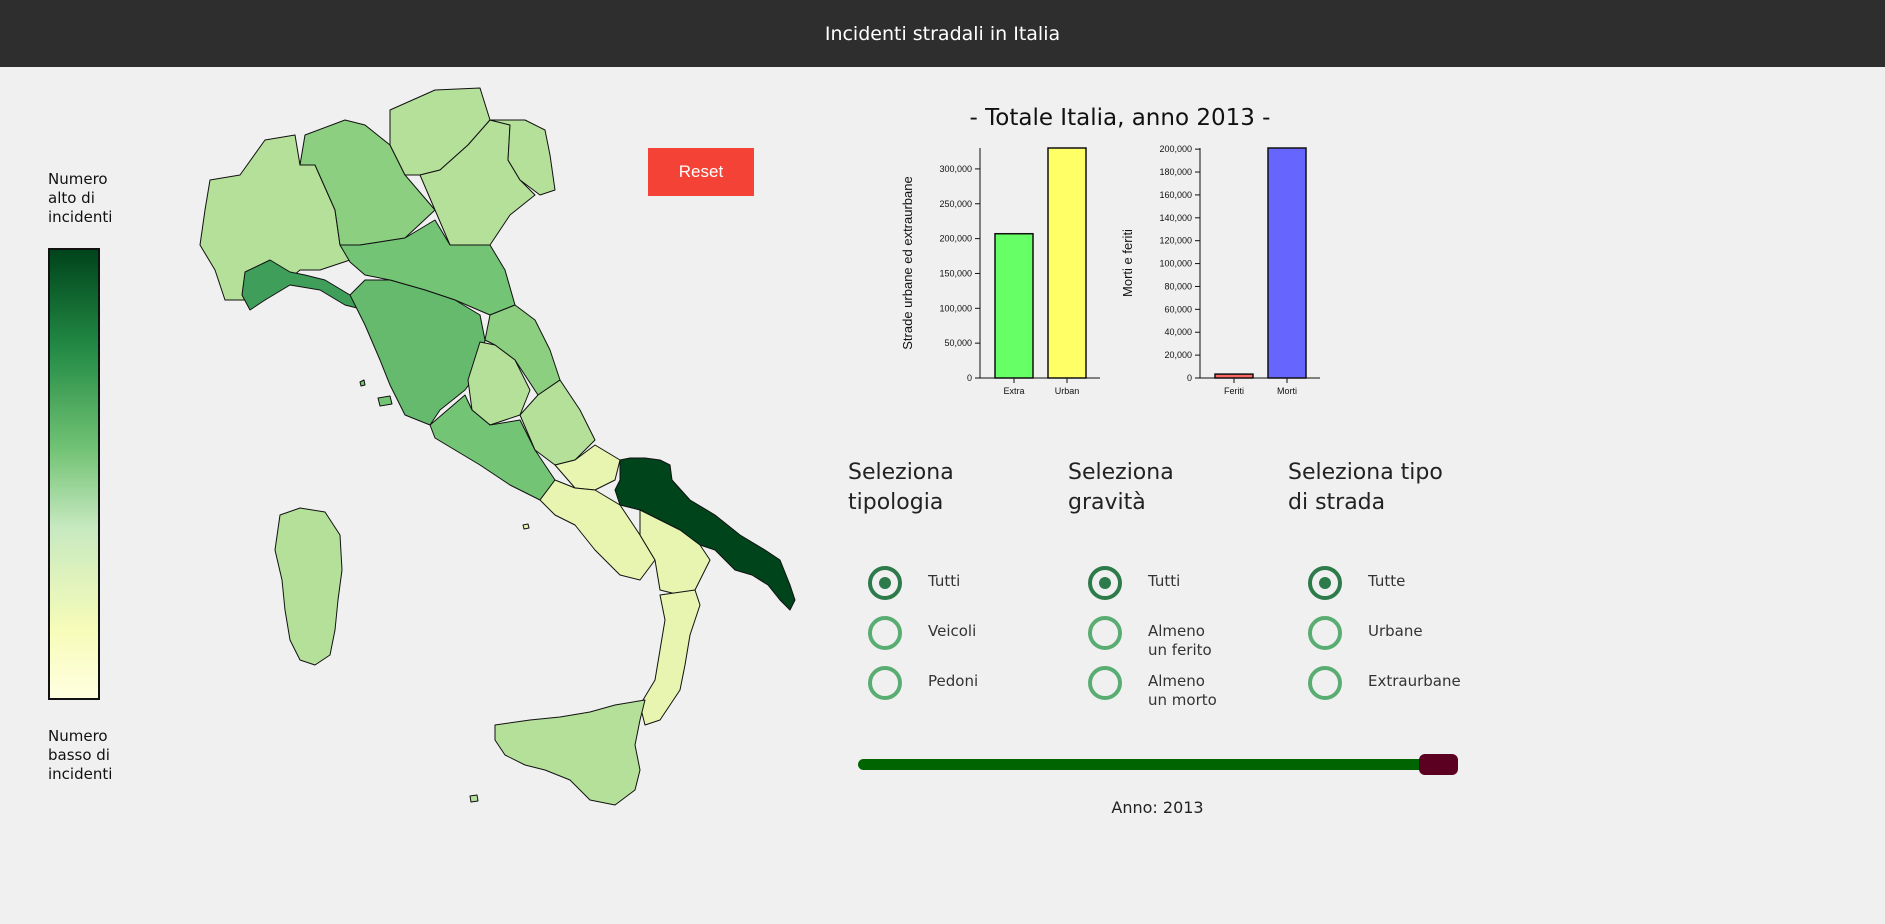 This screenshot has height=924, width=1885. I want to click on year-slider-track, so click(1141, 764).